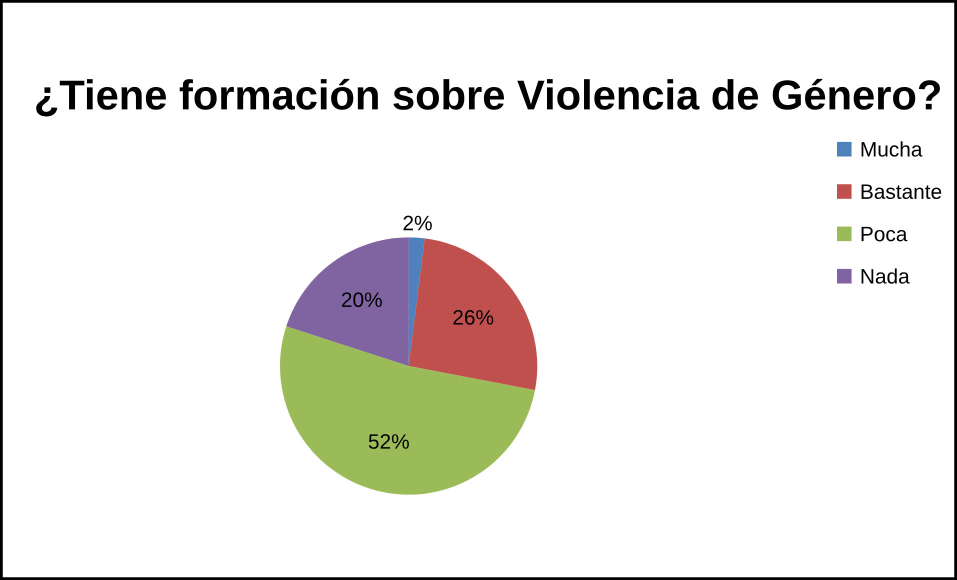 The image size is (957, 580). What do you see at coordinates (388, 441) in the screenshot?
I see `data-label: 52%` at bounding box center [388, 441].